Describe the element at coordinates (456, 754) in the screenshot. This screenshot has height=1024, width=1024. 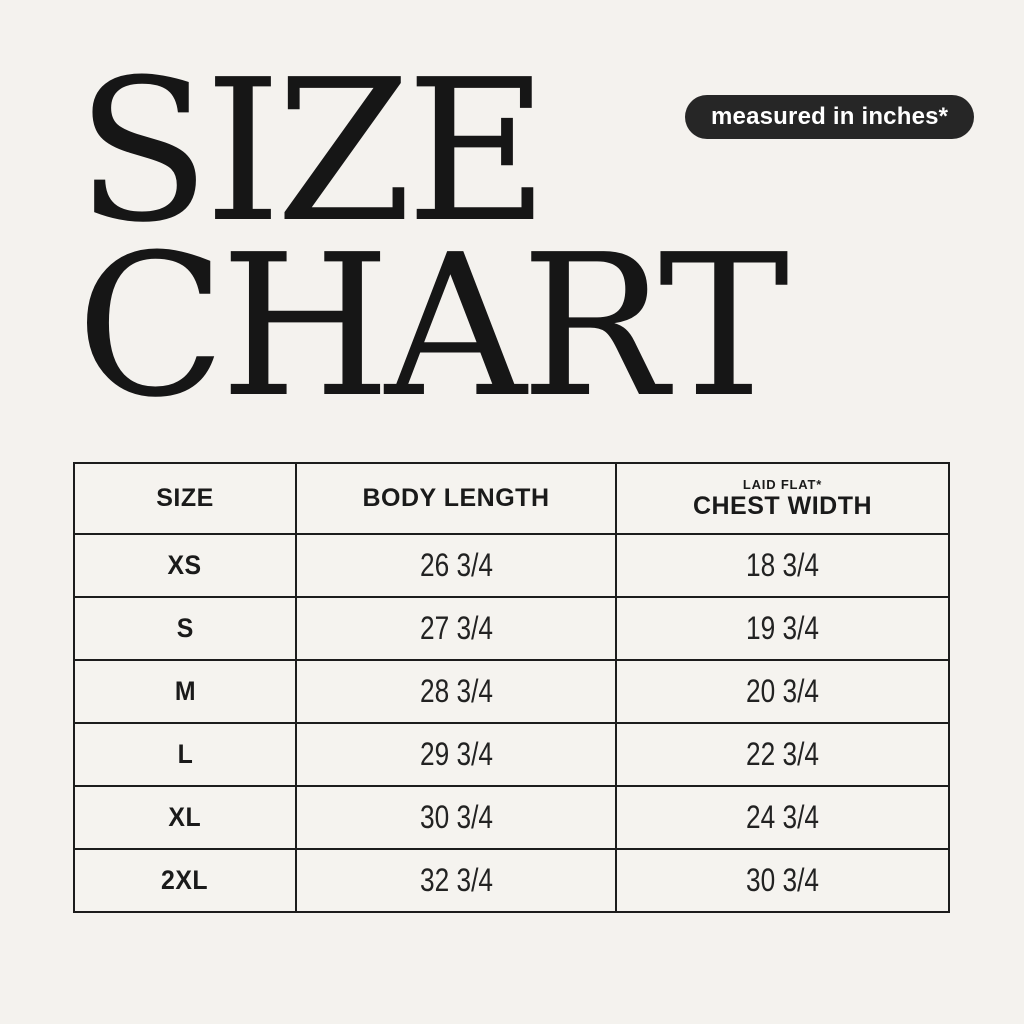
I see `cell-body-length: 29 3/4` at that location.